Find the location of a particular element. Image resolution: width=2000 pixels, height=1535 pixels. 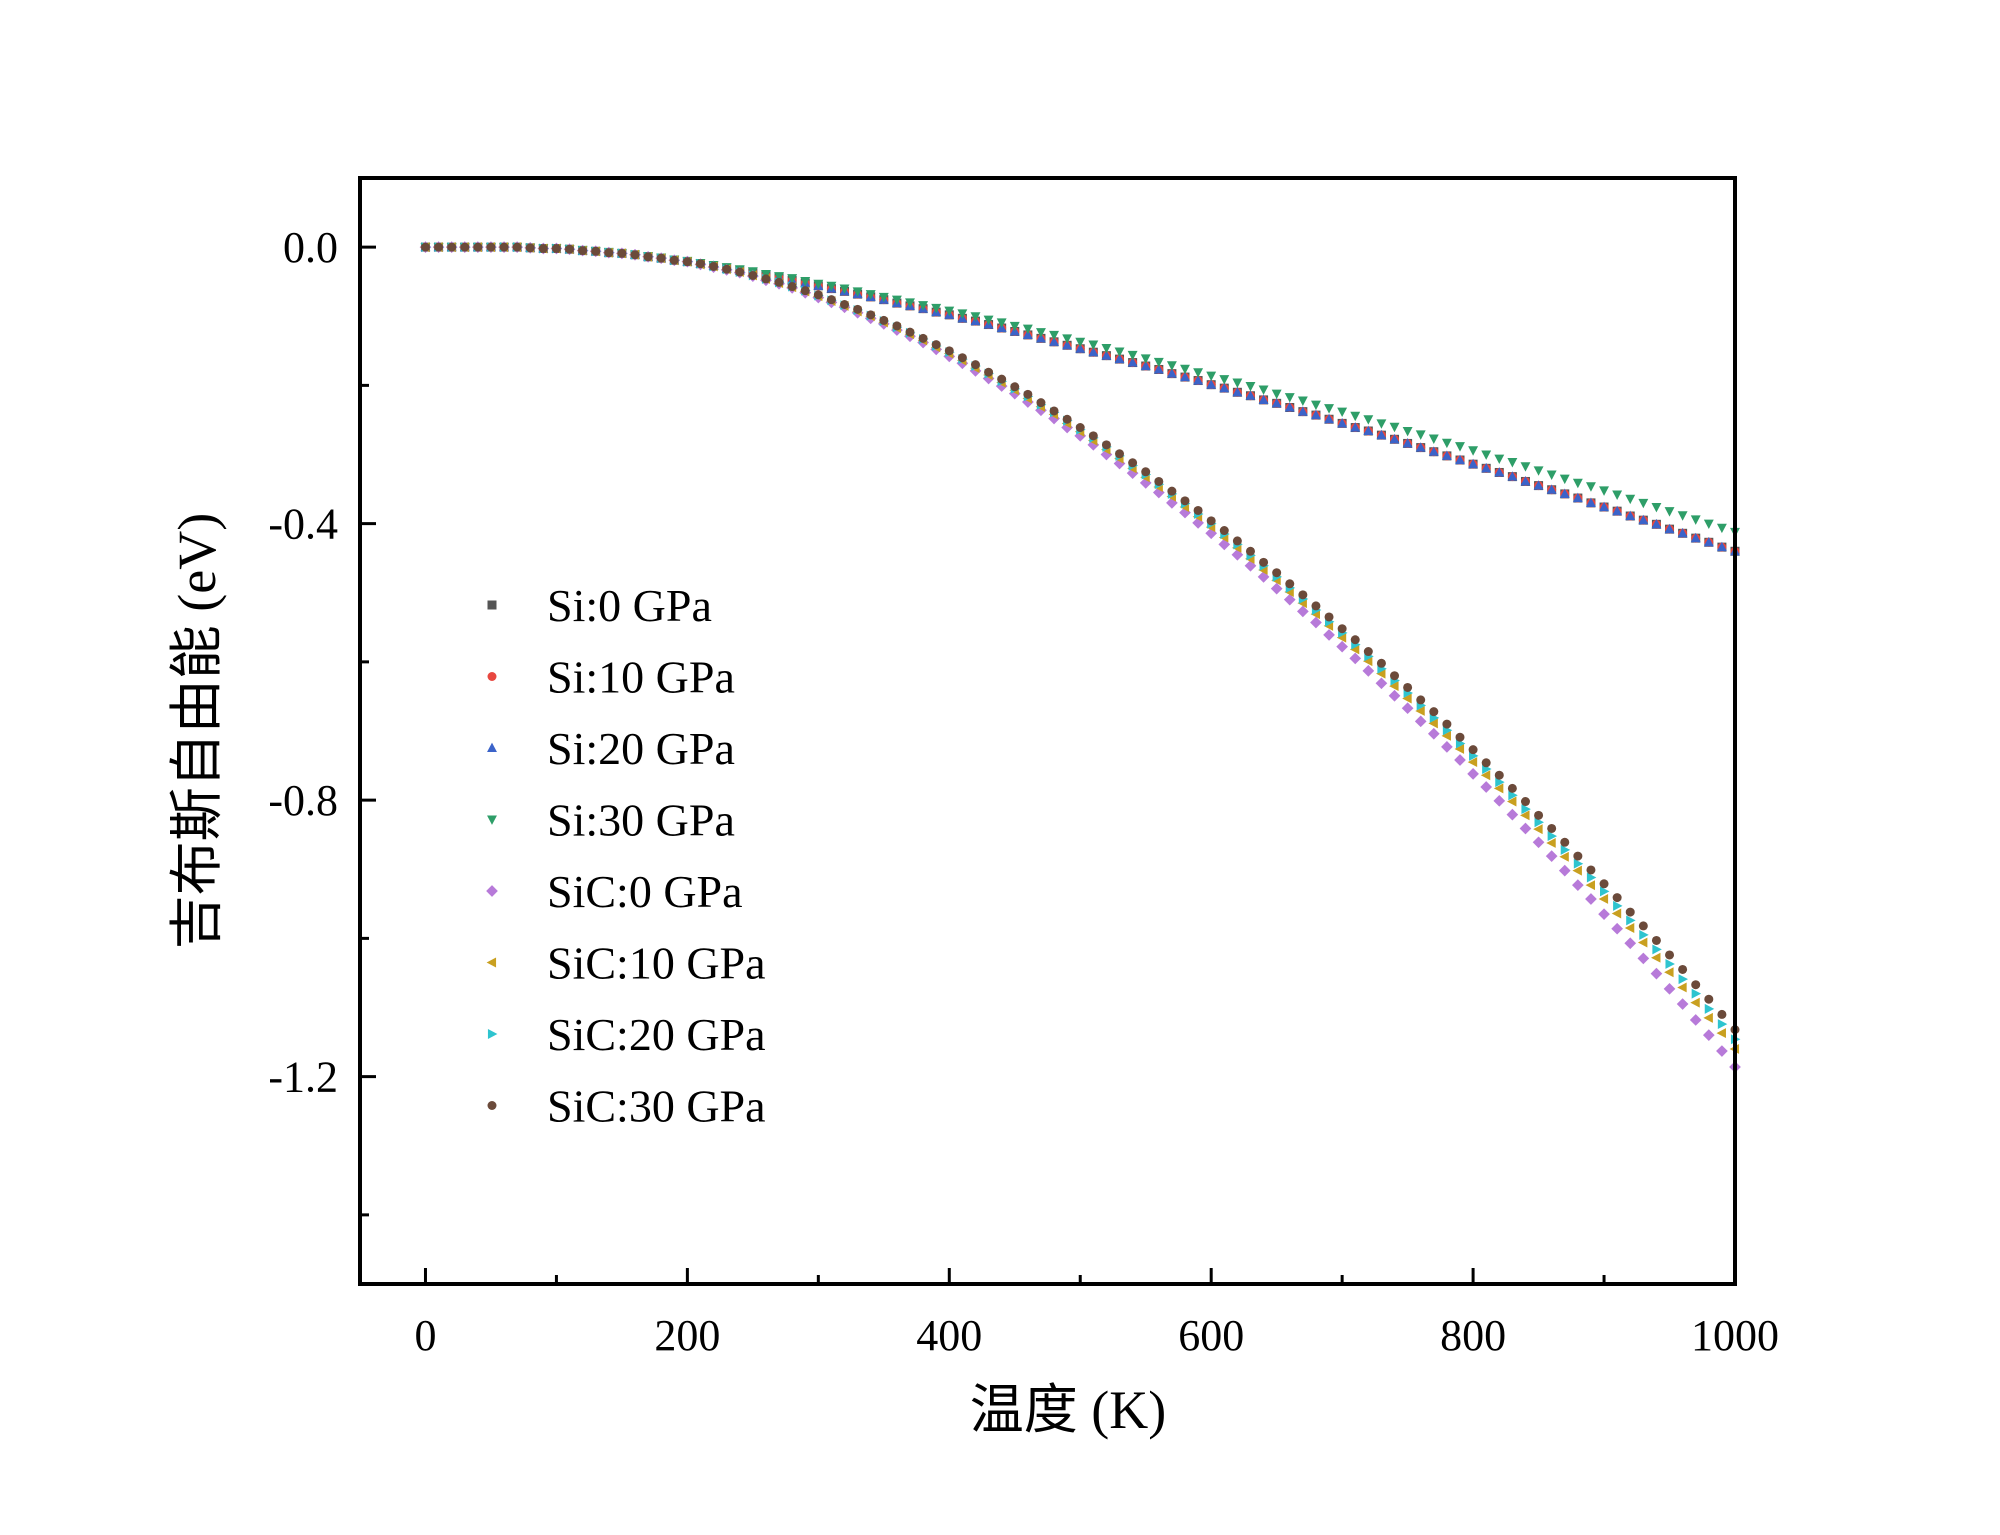

legend-label: SiC:30 GPa is located at coordinates (656, 1106).